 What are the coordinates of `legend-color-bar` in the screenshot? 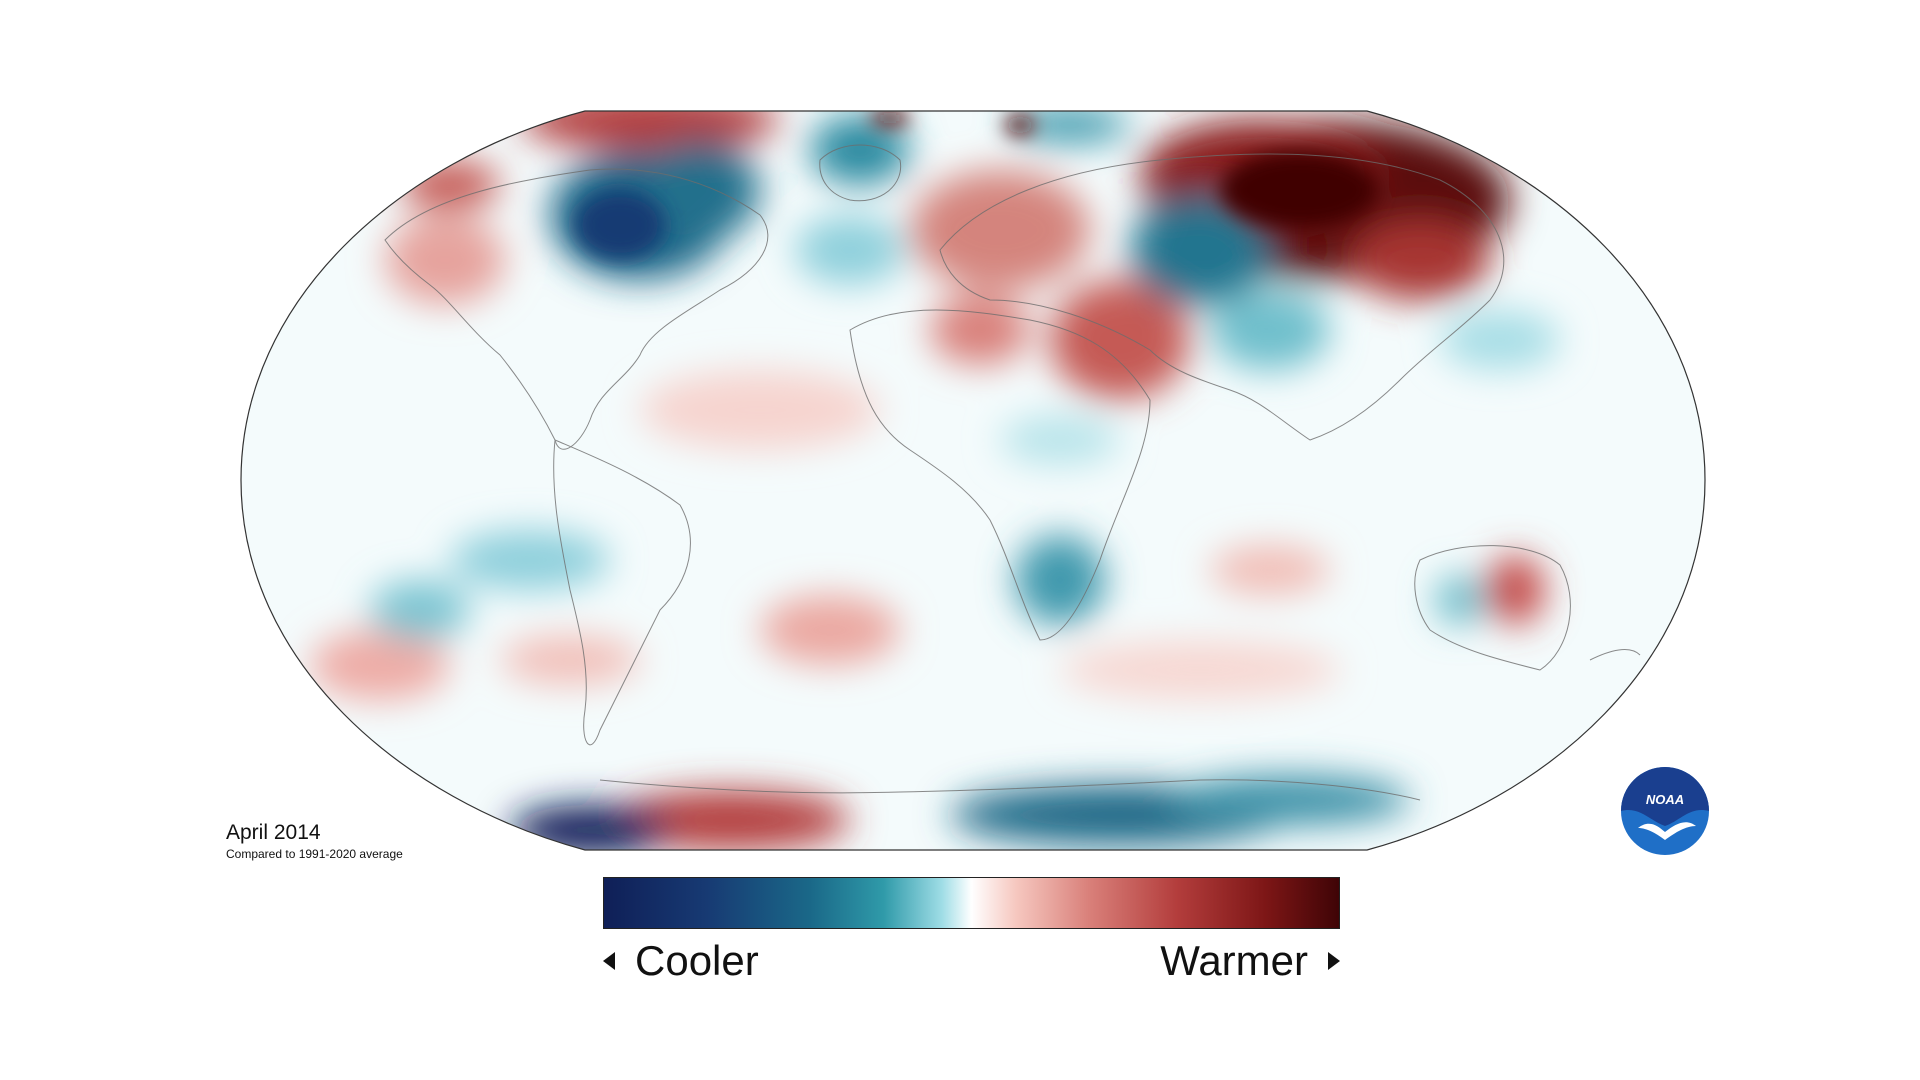 It's located at (971, 903).